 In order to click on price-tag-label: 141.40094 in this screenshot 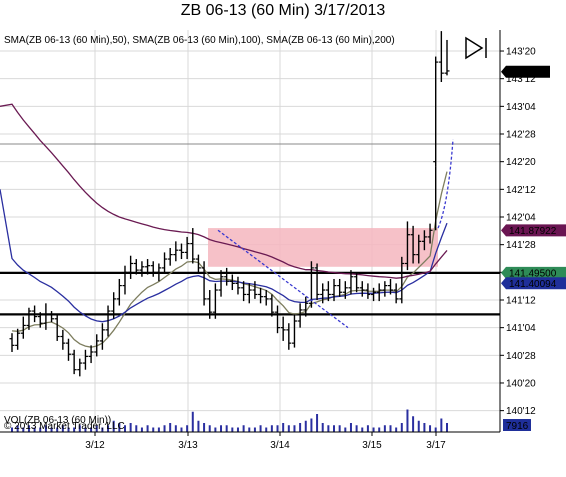, I will do `click(533, 284)`.